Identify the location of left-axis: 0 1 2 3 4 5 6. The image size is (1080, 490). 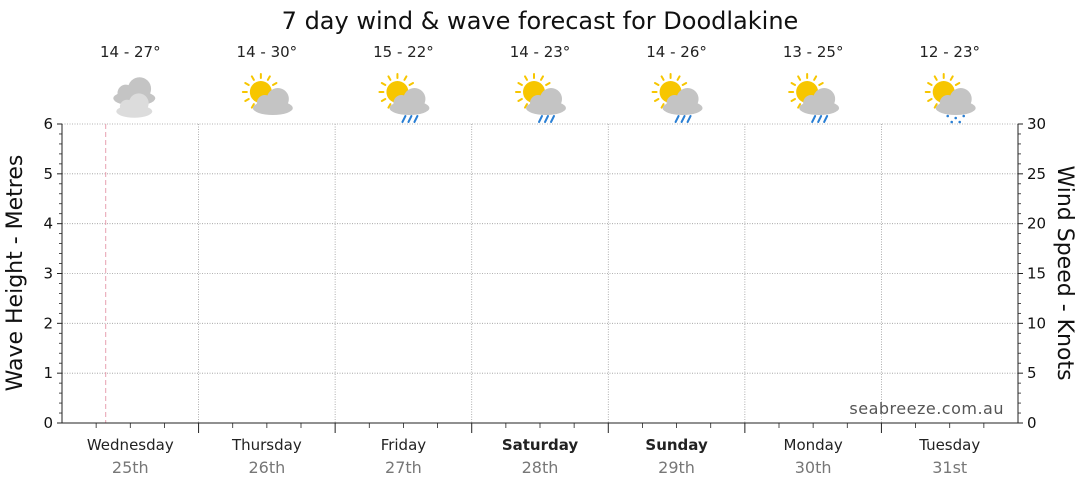
(53, 273).